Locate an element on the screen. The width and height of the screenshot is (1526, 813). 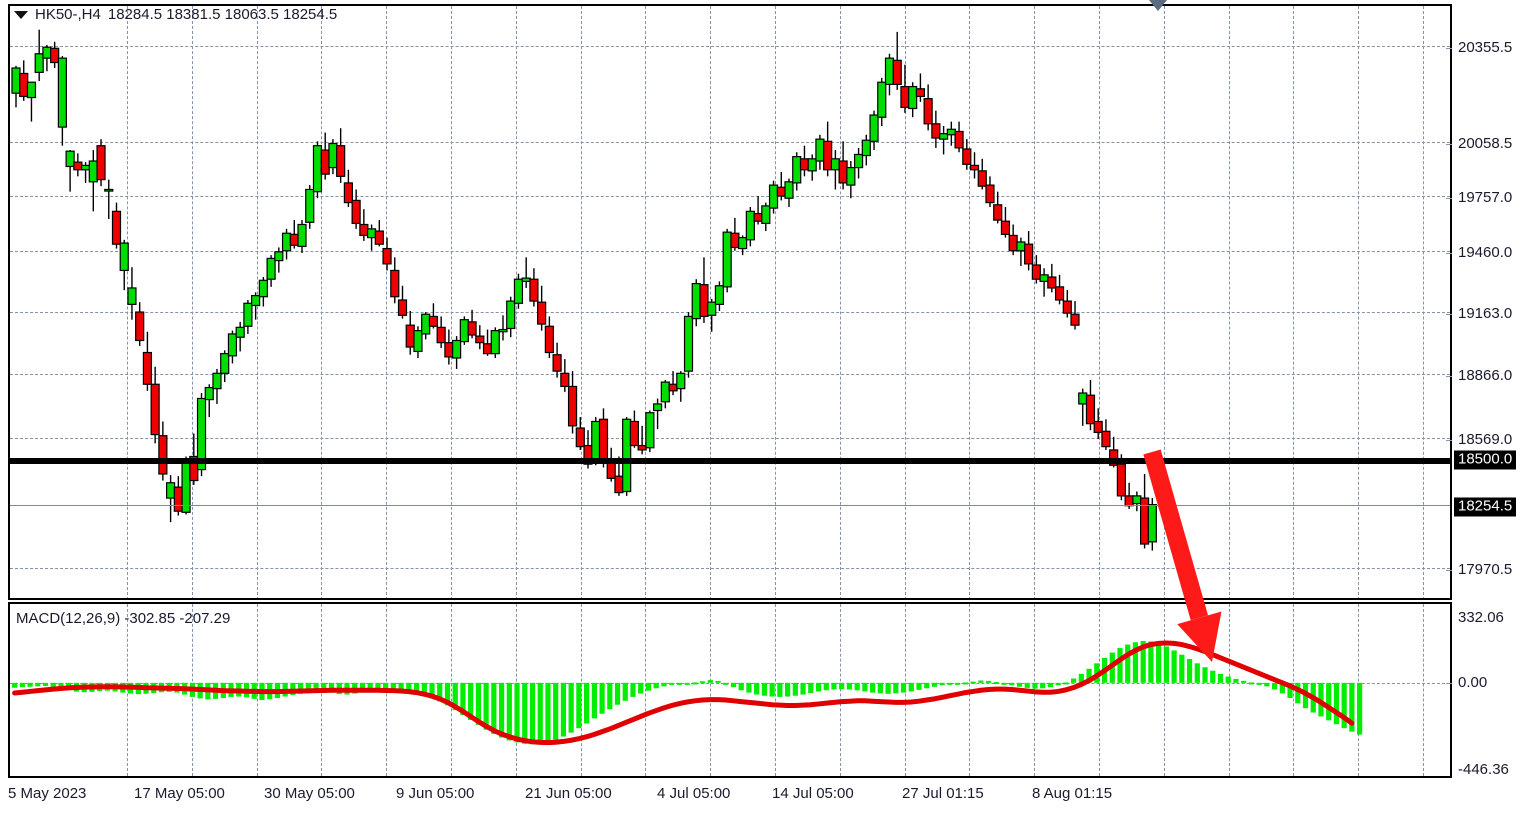
time-axis-label: 21 Jun 05:00 is located at coordinates (568, 793).